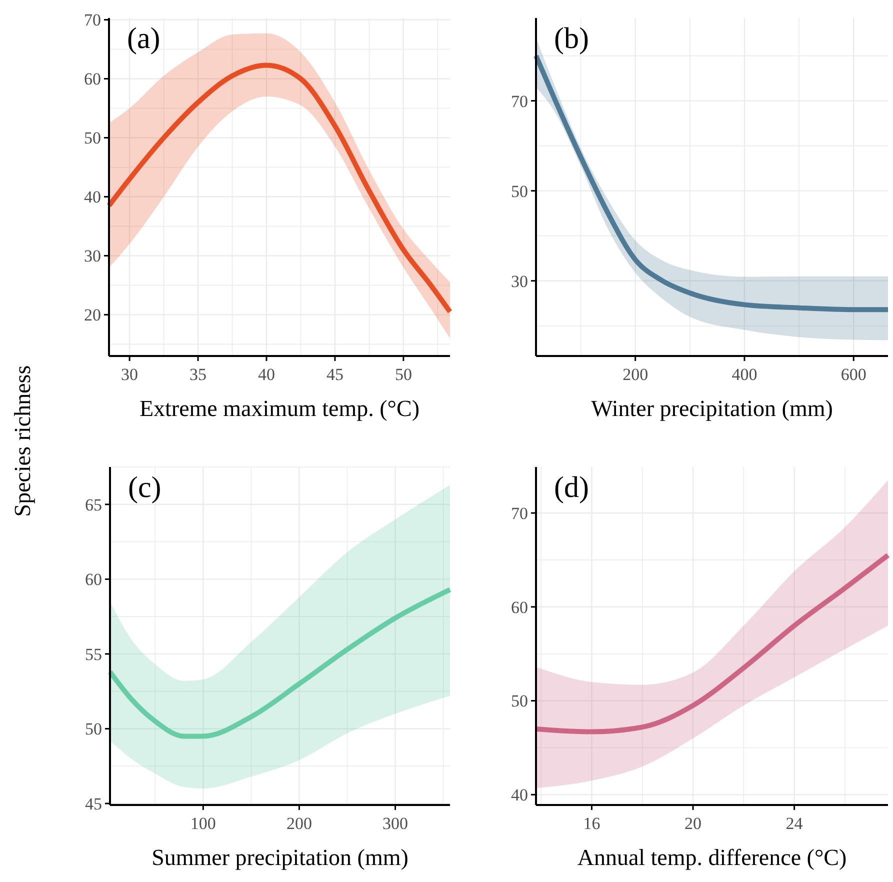  I want to click on x-tick-label: 24, so click(795, 823).